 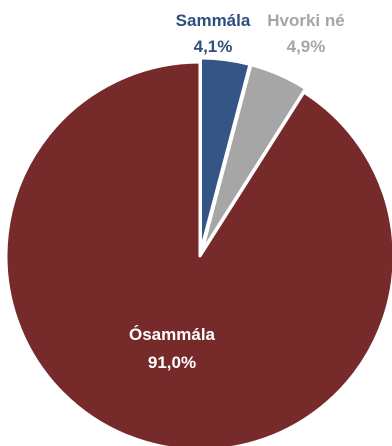 I want to click on slice-category-label: Sammála, so click(x=213, y=20).